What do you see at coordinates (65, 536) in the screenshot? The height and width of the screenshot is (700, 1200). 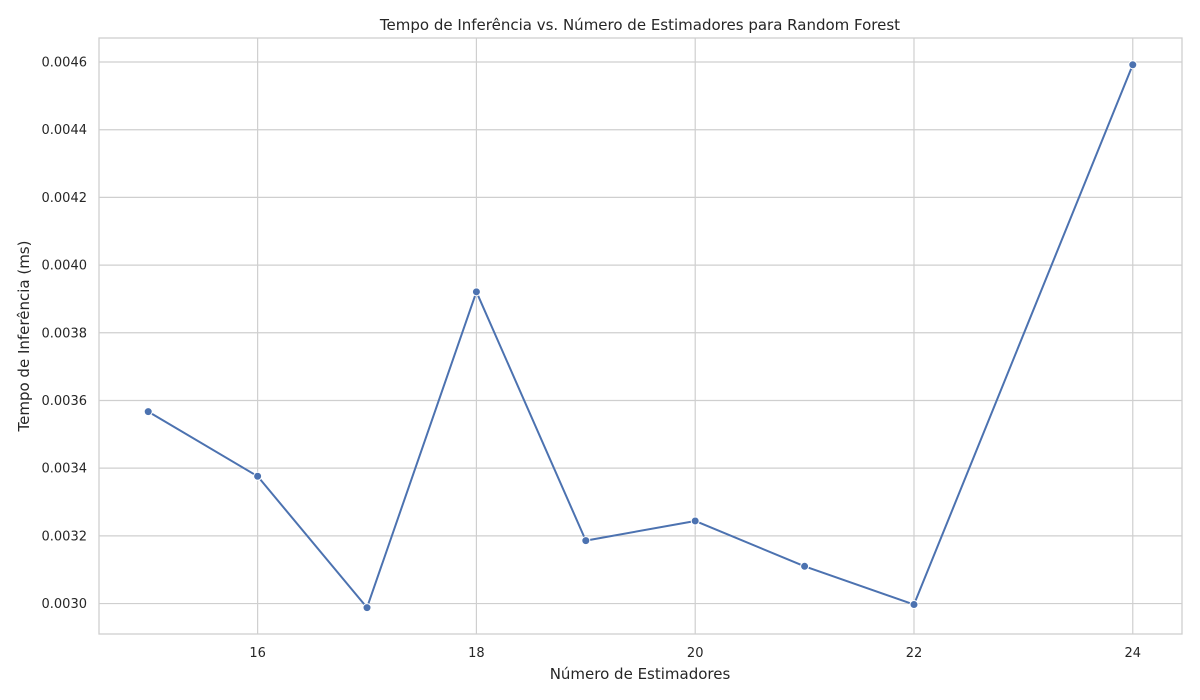 I see `y-tick-label: 0.0032` at bounding box center [65, 536].